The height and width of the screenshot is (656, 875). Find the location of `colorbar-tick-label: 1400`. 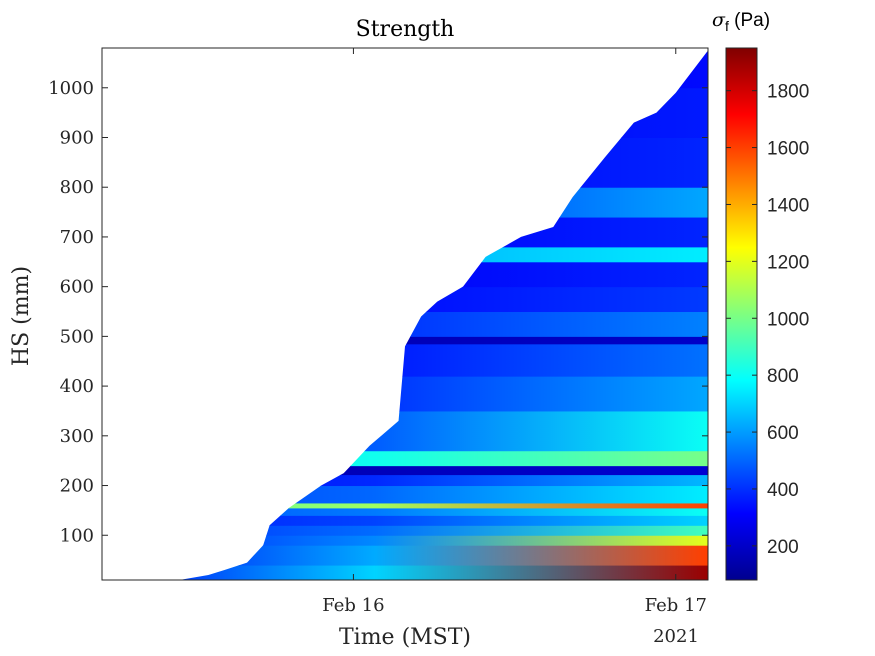

colorbar-tick-label: 1400 is located at coordinates (788, 205).